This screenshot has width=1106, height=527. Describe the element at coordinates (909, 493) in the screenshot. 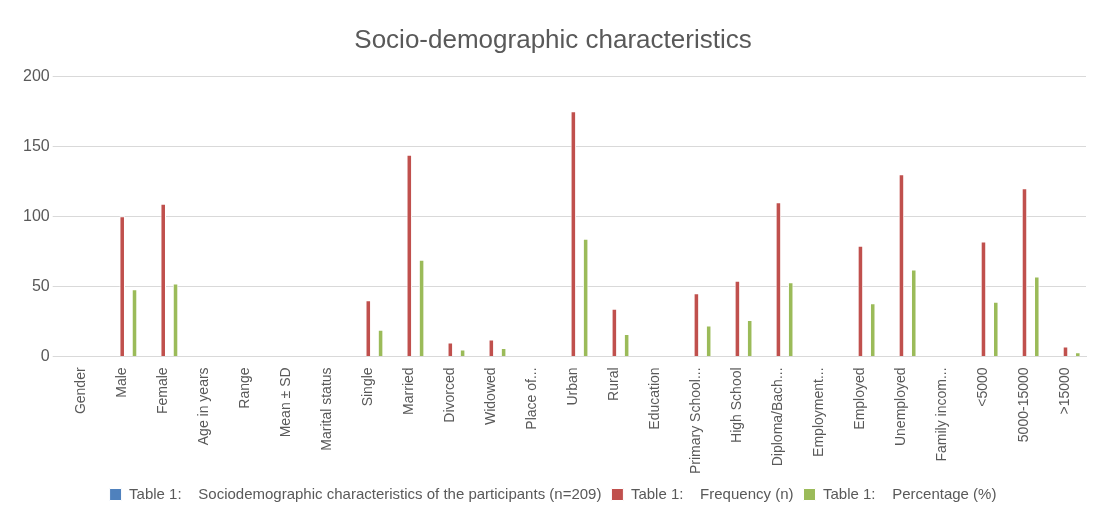

I see `legend-label: Table 1: Percentage (%)` at that location.